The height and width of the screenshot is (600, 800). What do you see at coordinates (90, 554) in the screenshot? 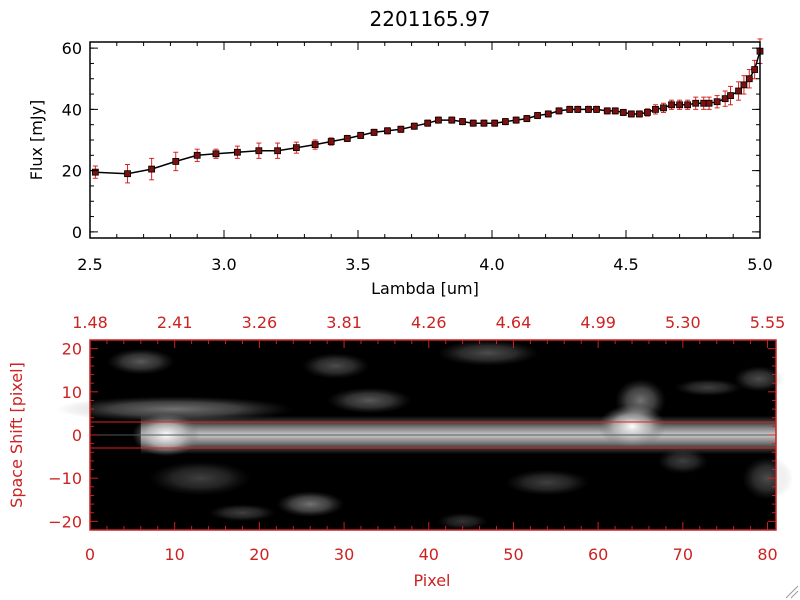
I see `x-tick-label: 0` at bounding box center [90, 554].